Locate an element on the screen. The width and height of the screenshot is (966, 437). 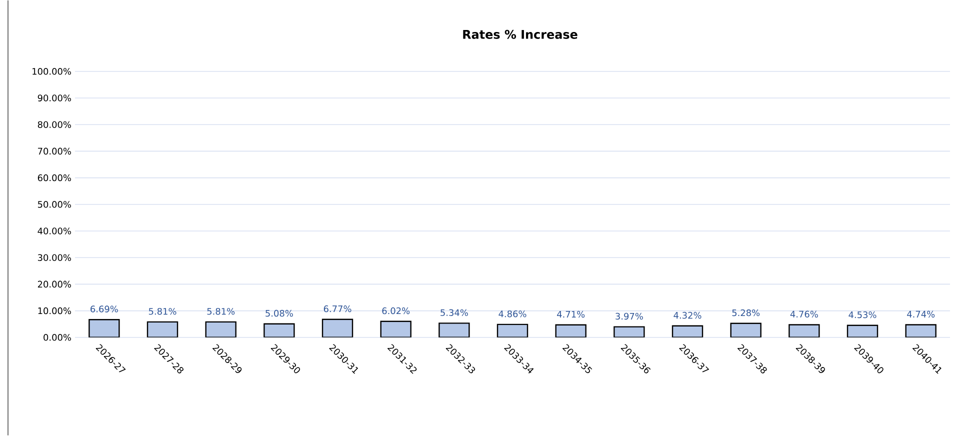
data-label: 5.28% is located at coordinates (746, 312).